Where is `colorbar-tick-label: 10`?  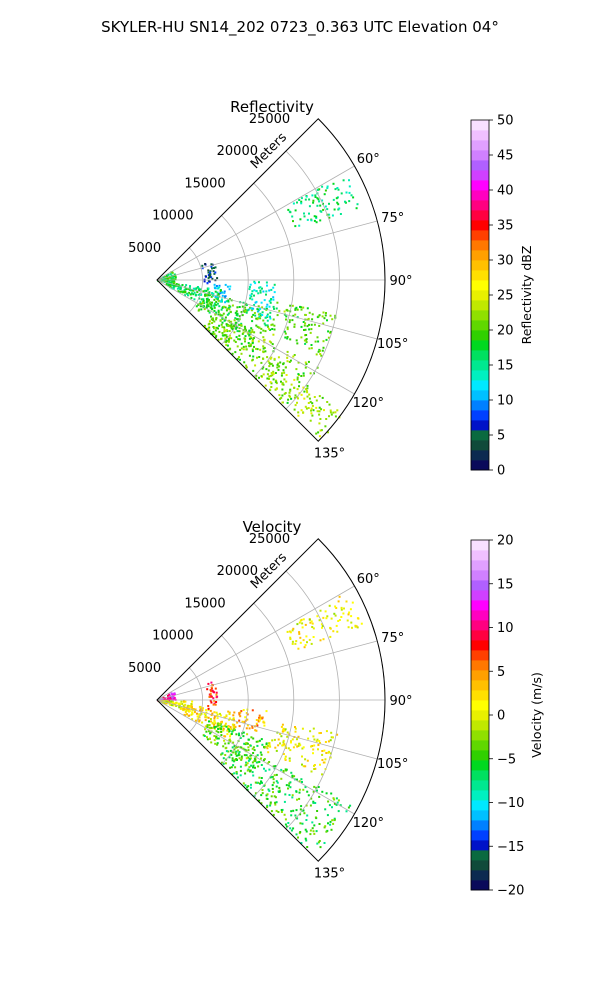
colorbar-tick-label: 10 is located at coordinates (505, 401).